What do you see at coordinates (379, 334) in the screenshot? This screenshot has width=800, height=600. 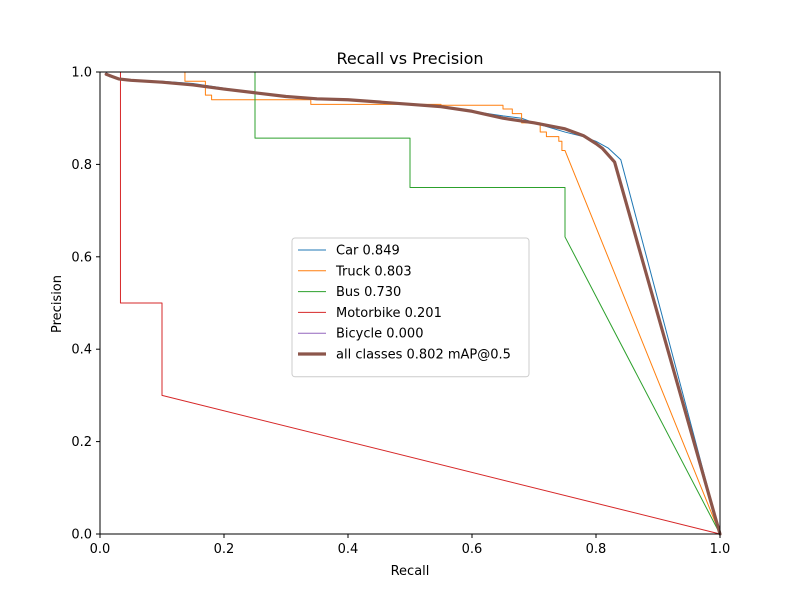 I see `legend-label: Bicycle 0.000` at bounding box center [379, 334].